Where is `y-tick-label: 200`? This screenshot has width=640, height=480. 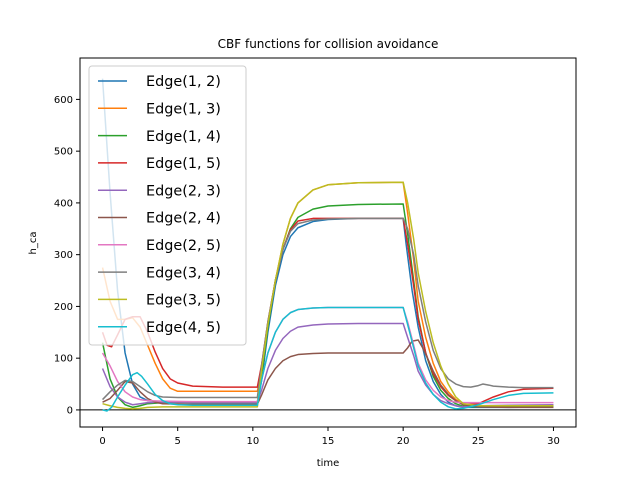
y-tick-label: 200 is located at coordinates (63, 307).